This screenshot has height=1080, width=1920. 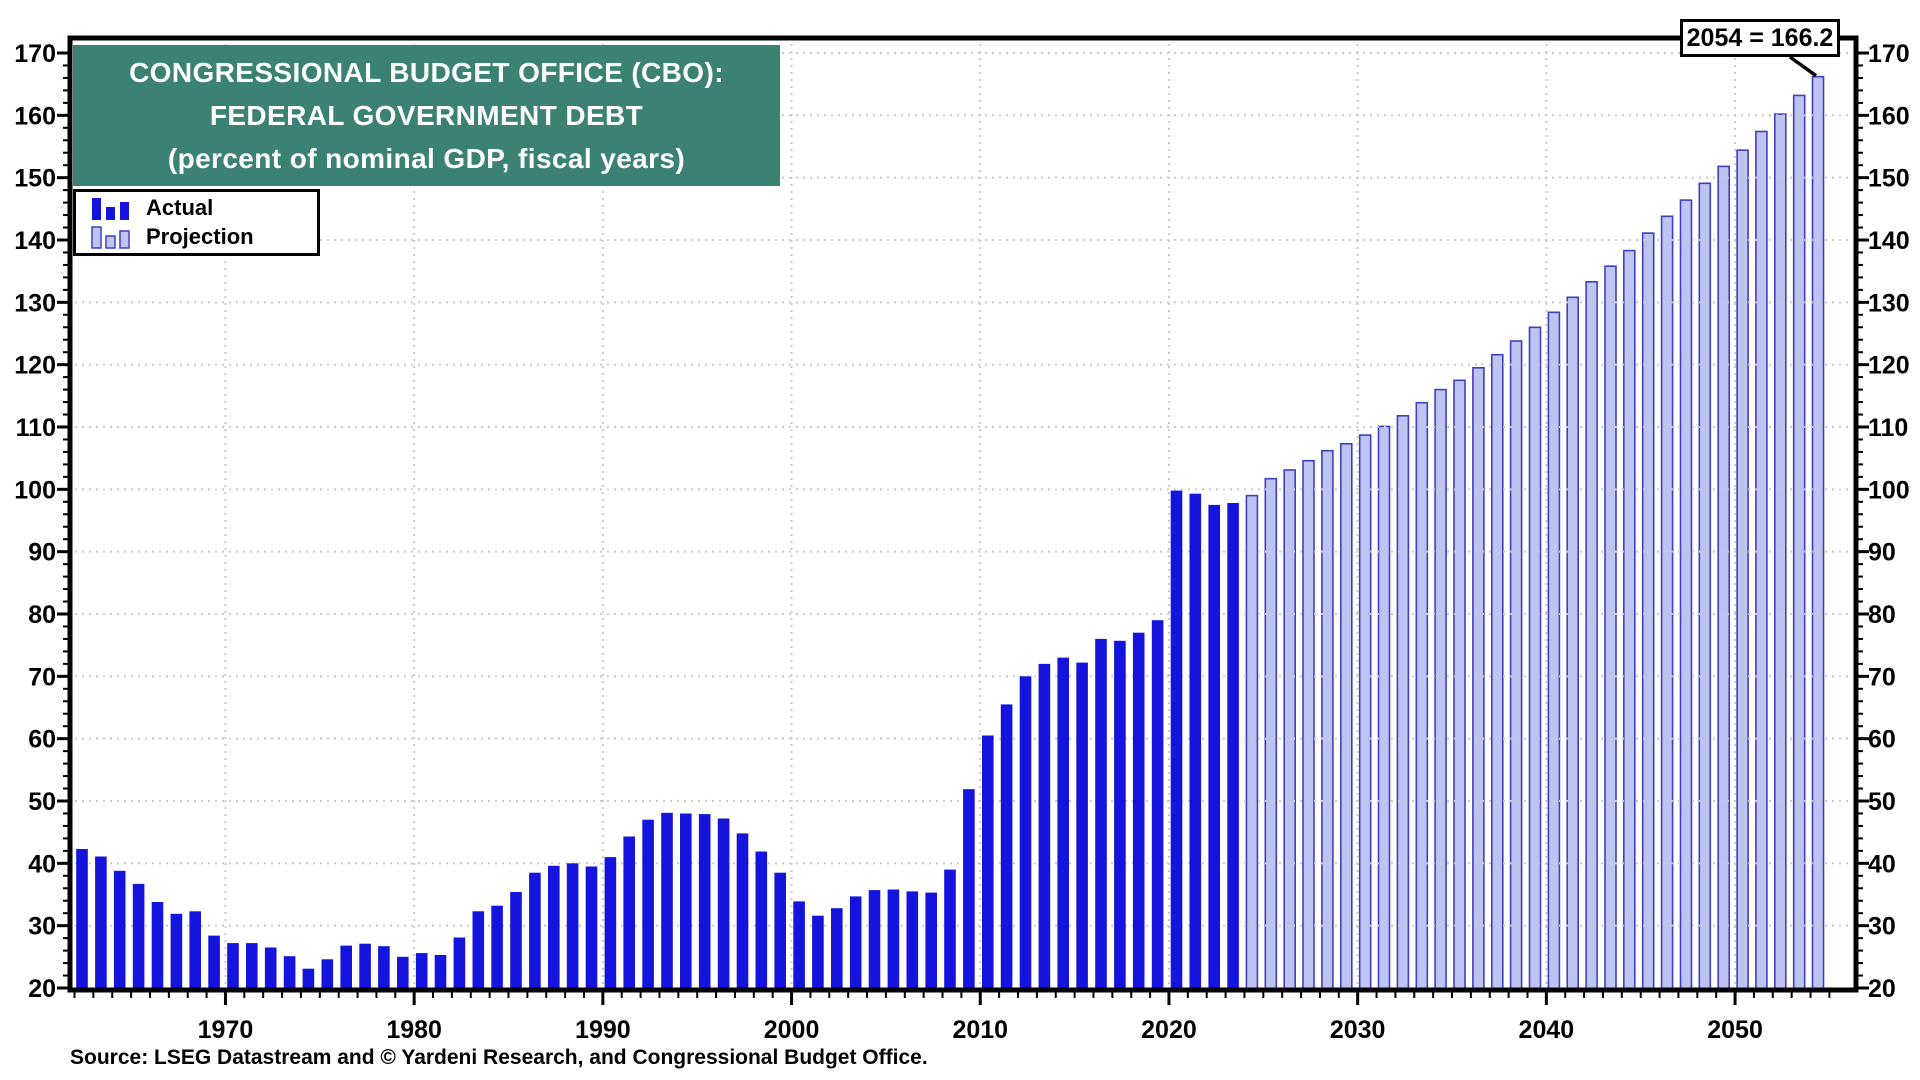 I want to click on y-axis-label-right-110: 110, so click(x=1888, y=428).